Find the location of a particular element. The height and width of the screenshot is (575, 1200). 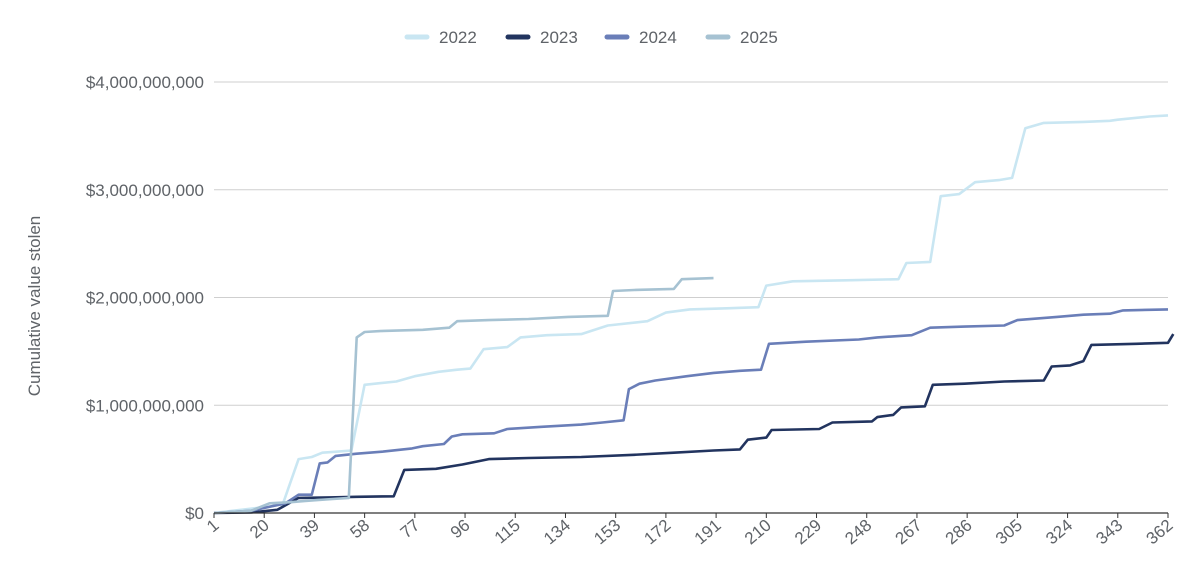

x-tick-label: 115 is located at coordinates (507, 532).